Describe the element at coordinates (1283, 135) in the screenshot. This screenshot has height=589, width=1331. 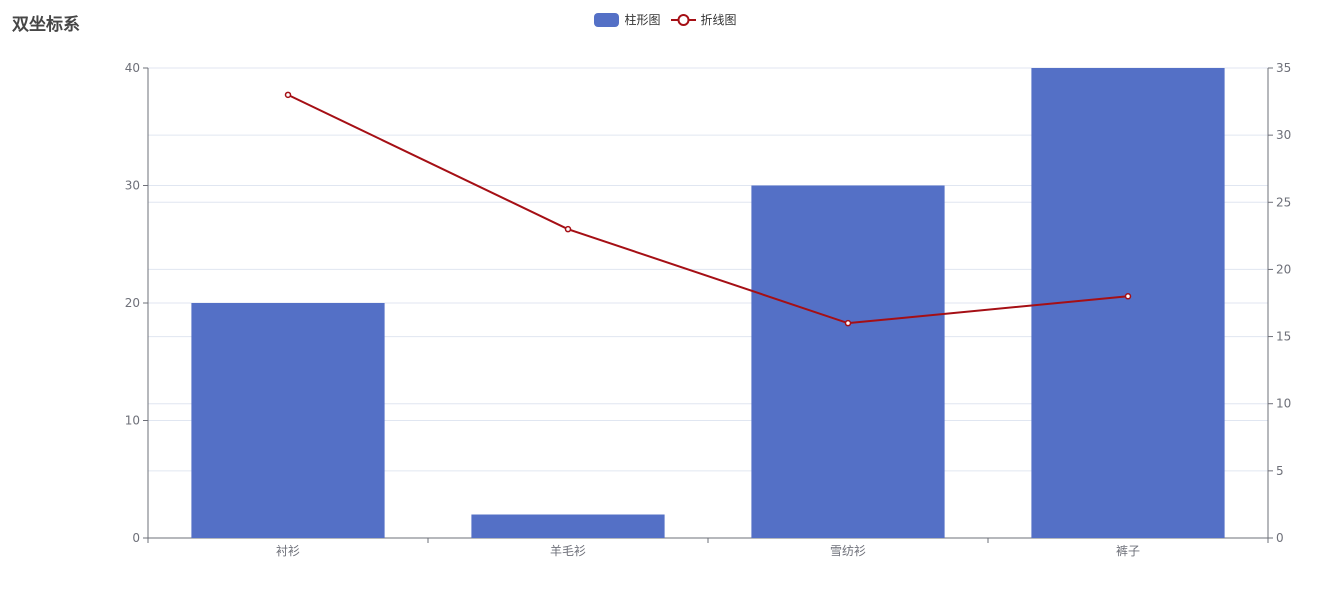
I see `y-right-tick-label-6: 30` at that location.